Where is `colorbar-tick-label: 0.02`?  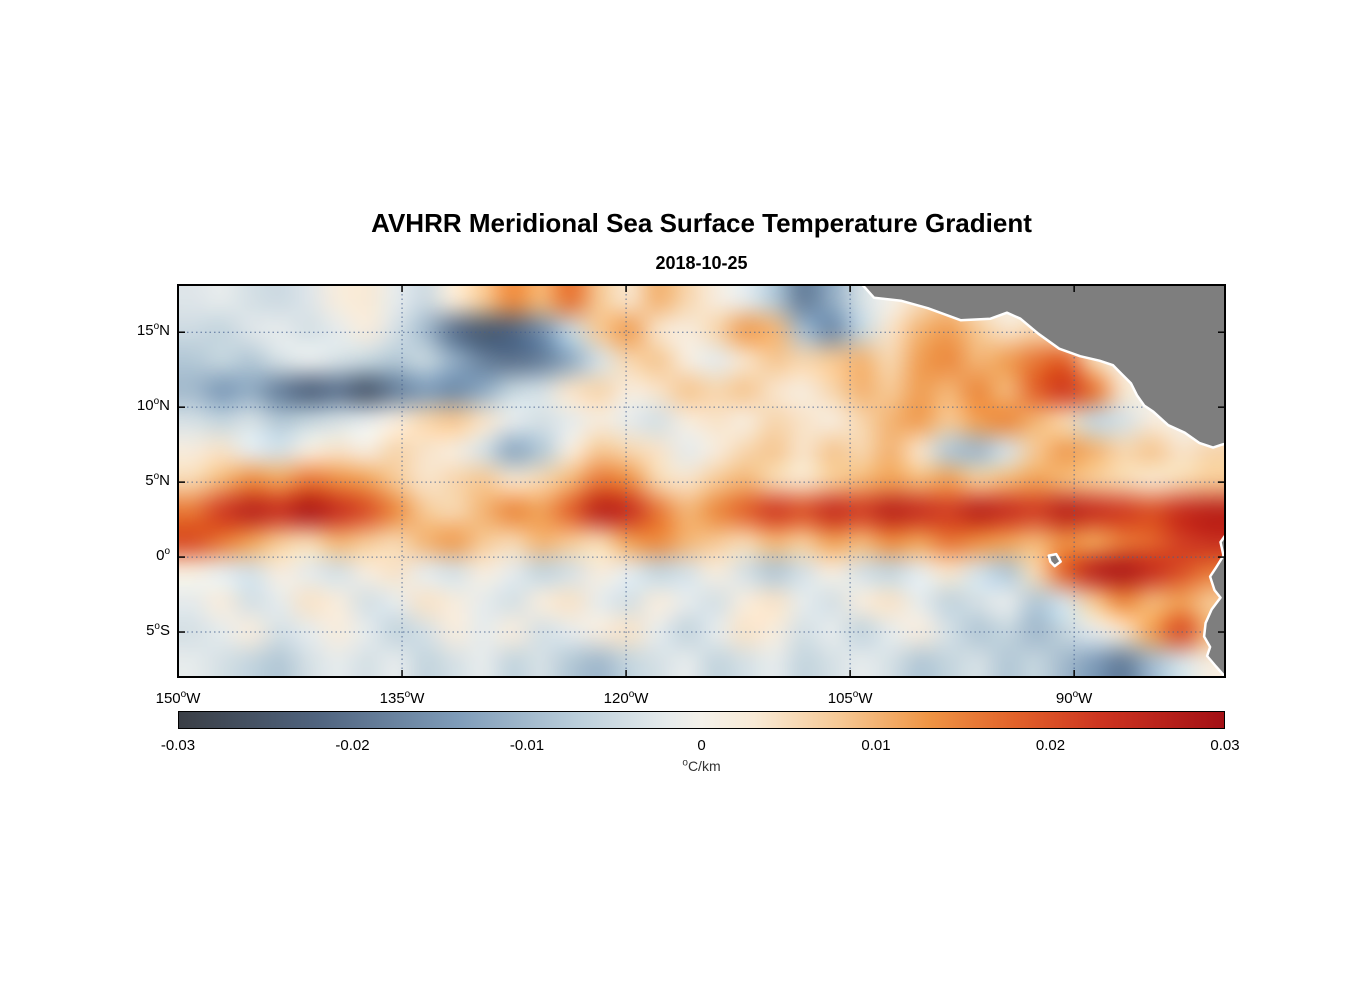
colorbar-tick-label: 0.02 is located at coordinates (1050, 745).